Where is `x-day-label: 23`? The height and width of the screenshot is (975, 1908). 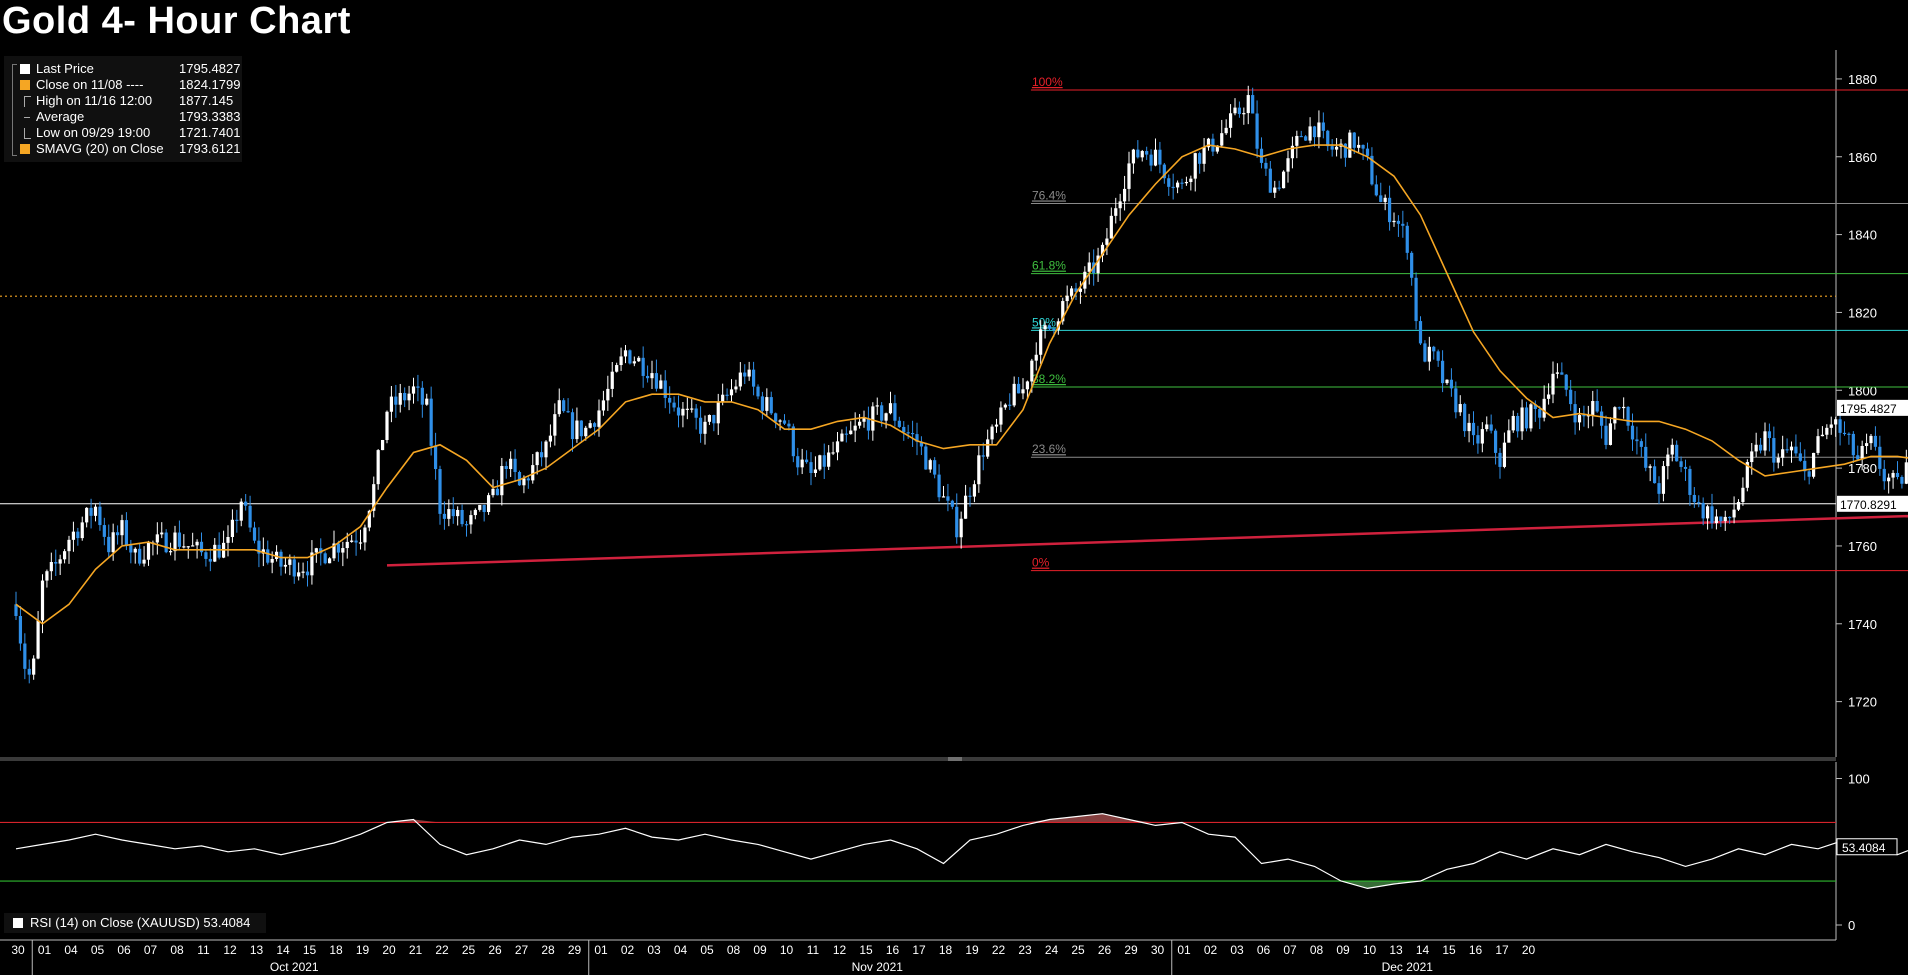 x-day-label: 23 is located at coordinates (1025, 950).